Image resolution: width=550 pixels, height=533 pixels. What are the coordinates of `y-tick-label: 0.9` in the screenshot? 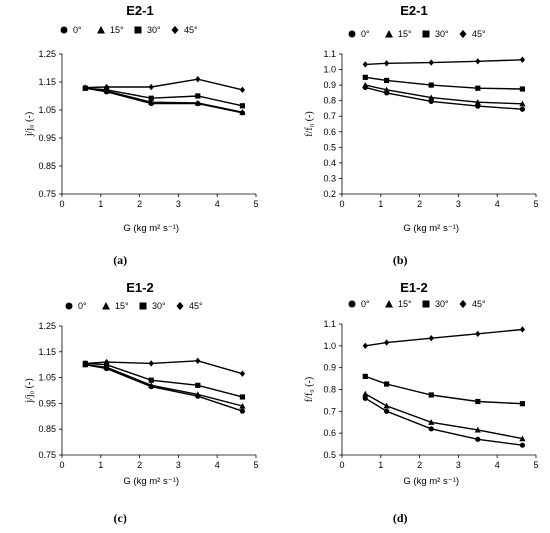 It's located at (329, 368).